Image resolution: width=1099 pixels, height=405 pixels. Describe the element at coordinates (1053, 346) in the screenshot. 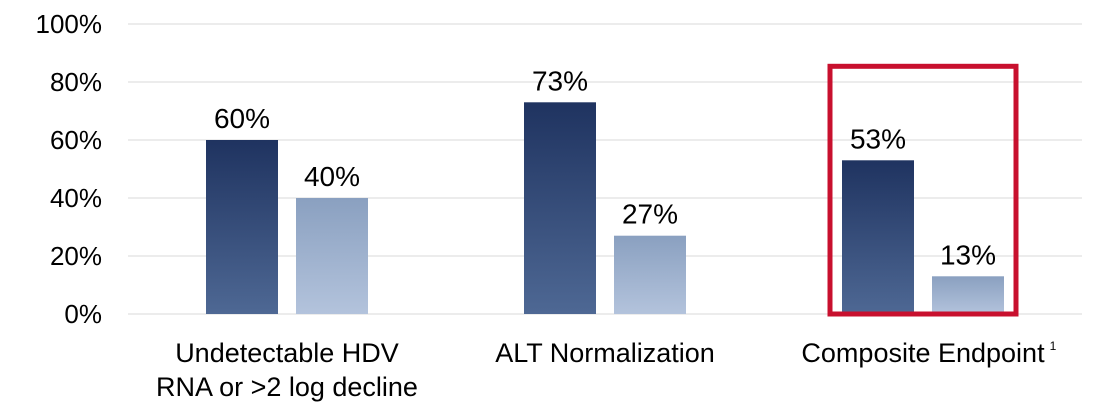

I see `footnote-superscript: 1` at that location.